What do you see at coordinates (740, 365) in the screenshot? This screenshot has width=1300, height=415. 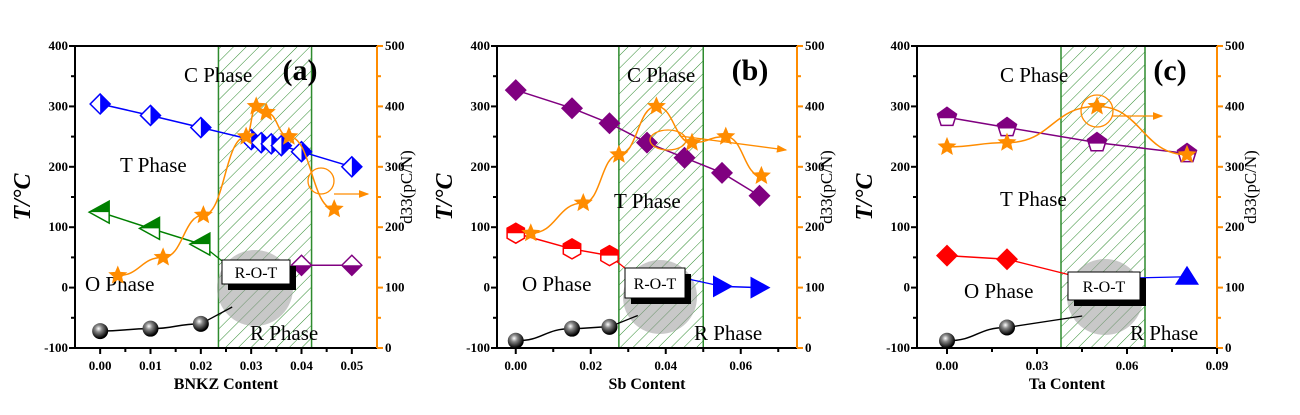 I see `x-tick-label: 0.06` at bounding box center [740, 365].